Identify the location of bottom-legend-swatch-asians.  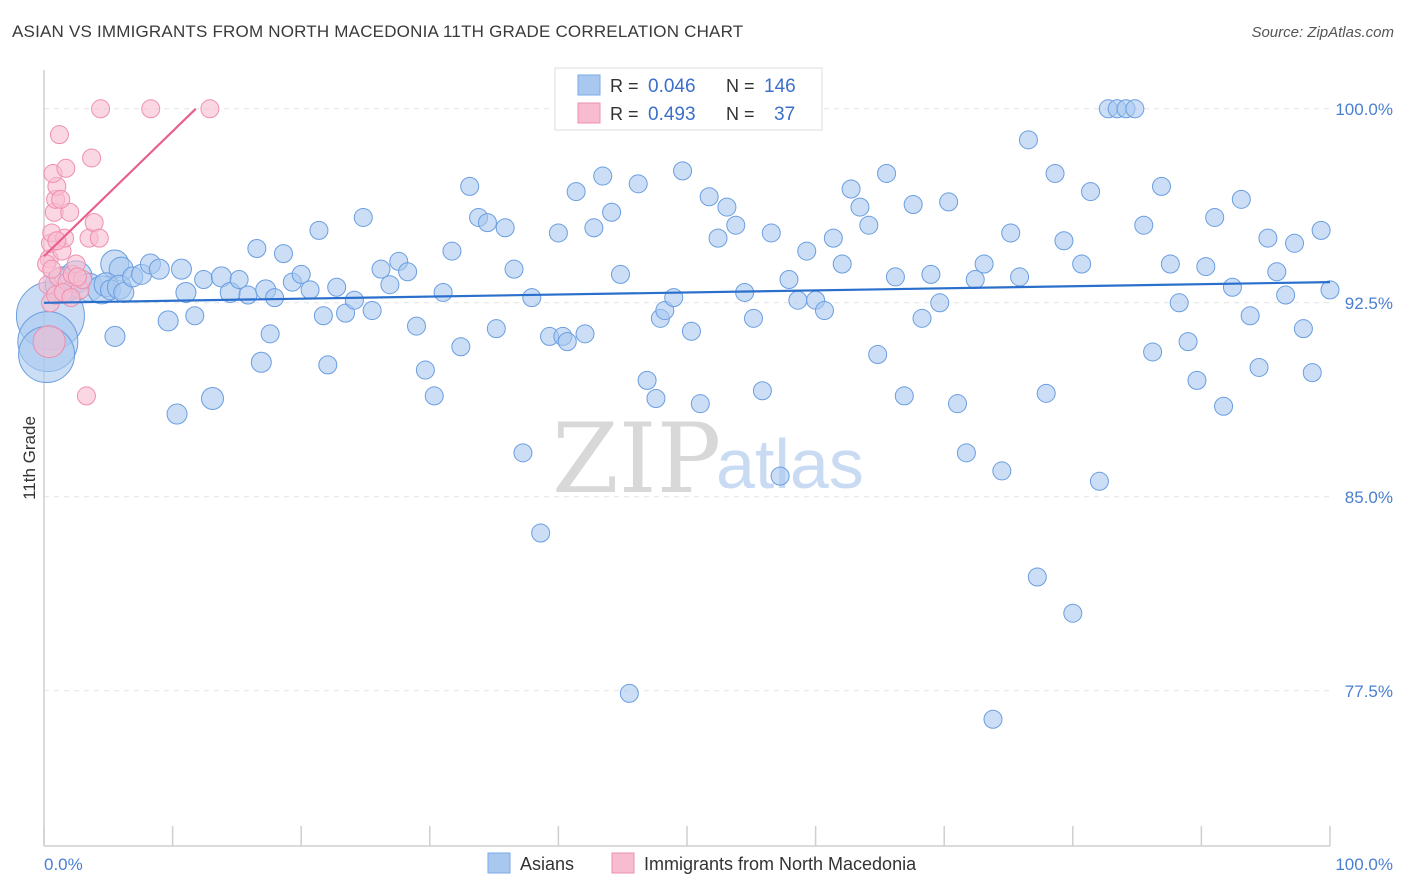
(499, 863).